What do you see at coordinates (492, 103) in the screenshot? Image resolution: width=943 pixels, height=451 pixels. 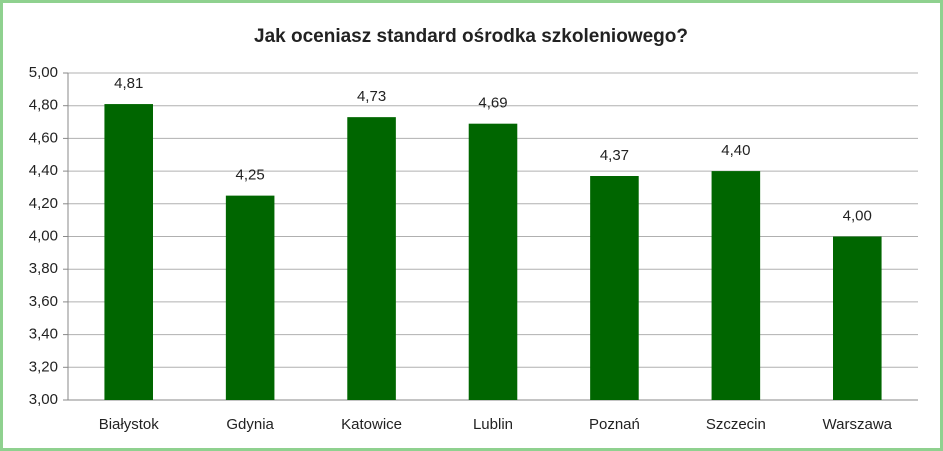 I see `value-label: 4,69` at bounding box center [492, 103].